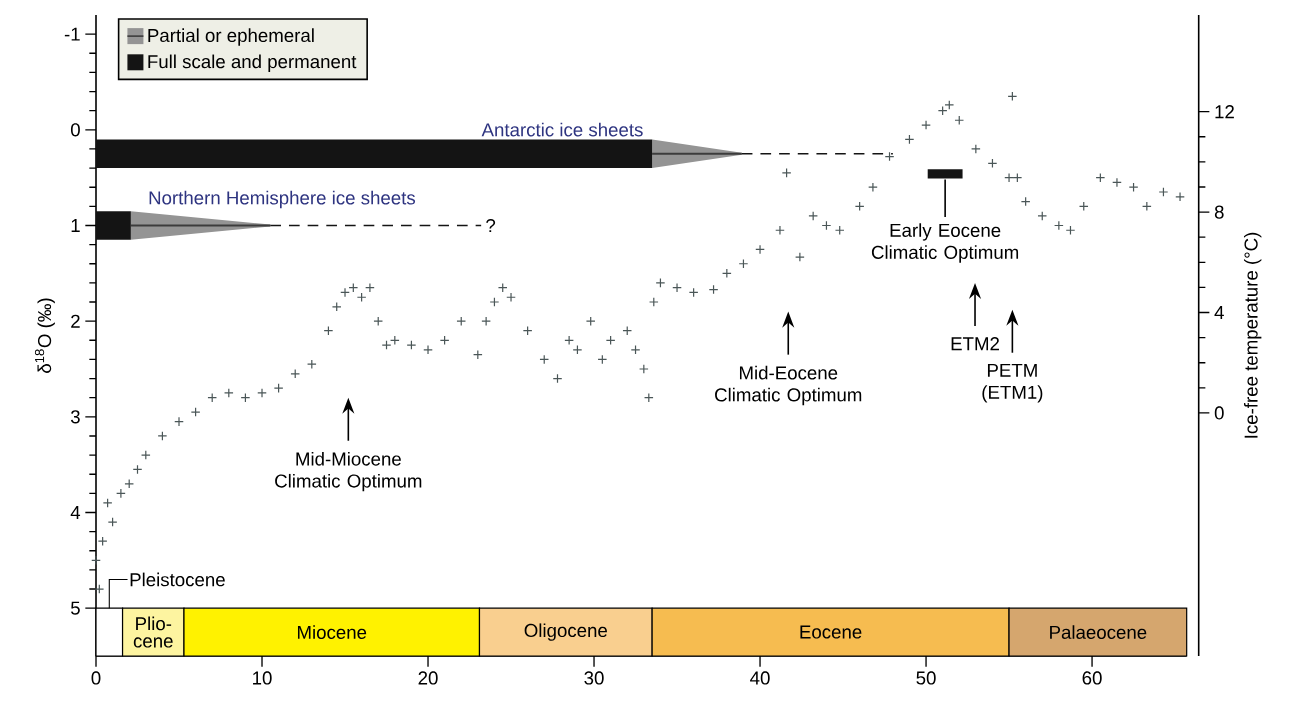 The image size is (1296, 707). What do you see at coordinates (594, 678) in the screenshot?
I see `x-tick-label: 30` at bounding box center [594, 678].